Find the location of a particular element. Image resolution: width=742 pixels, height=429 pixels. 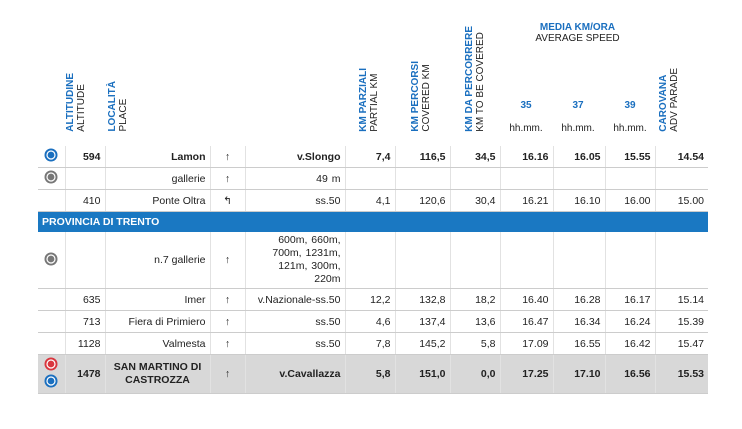

cell-t39: 16.17 is located at coordinates (629, 299).